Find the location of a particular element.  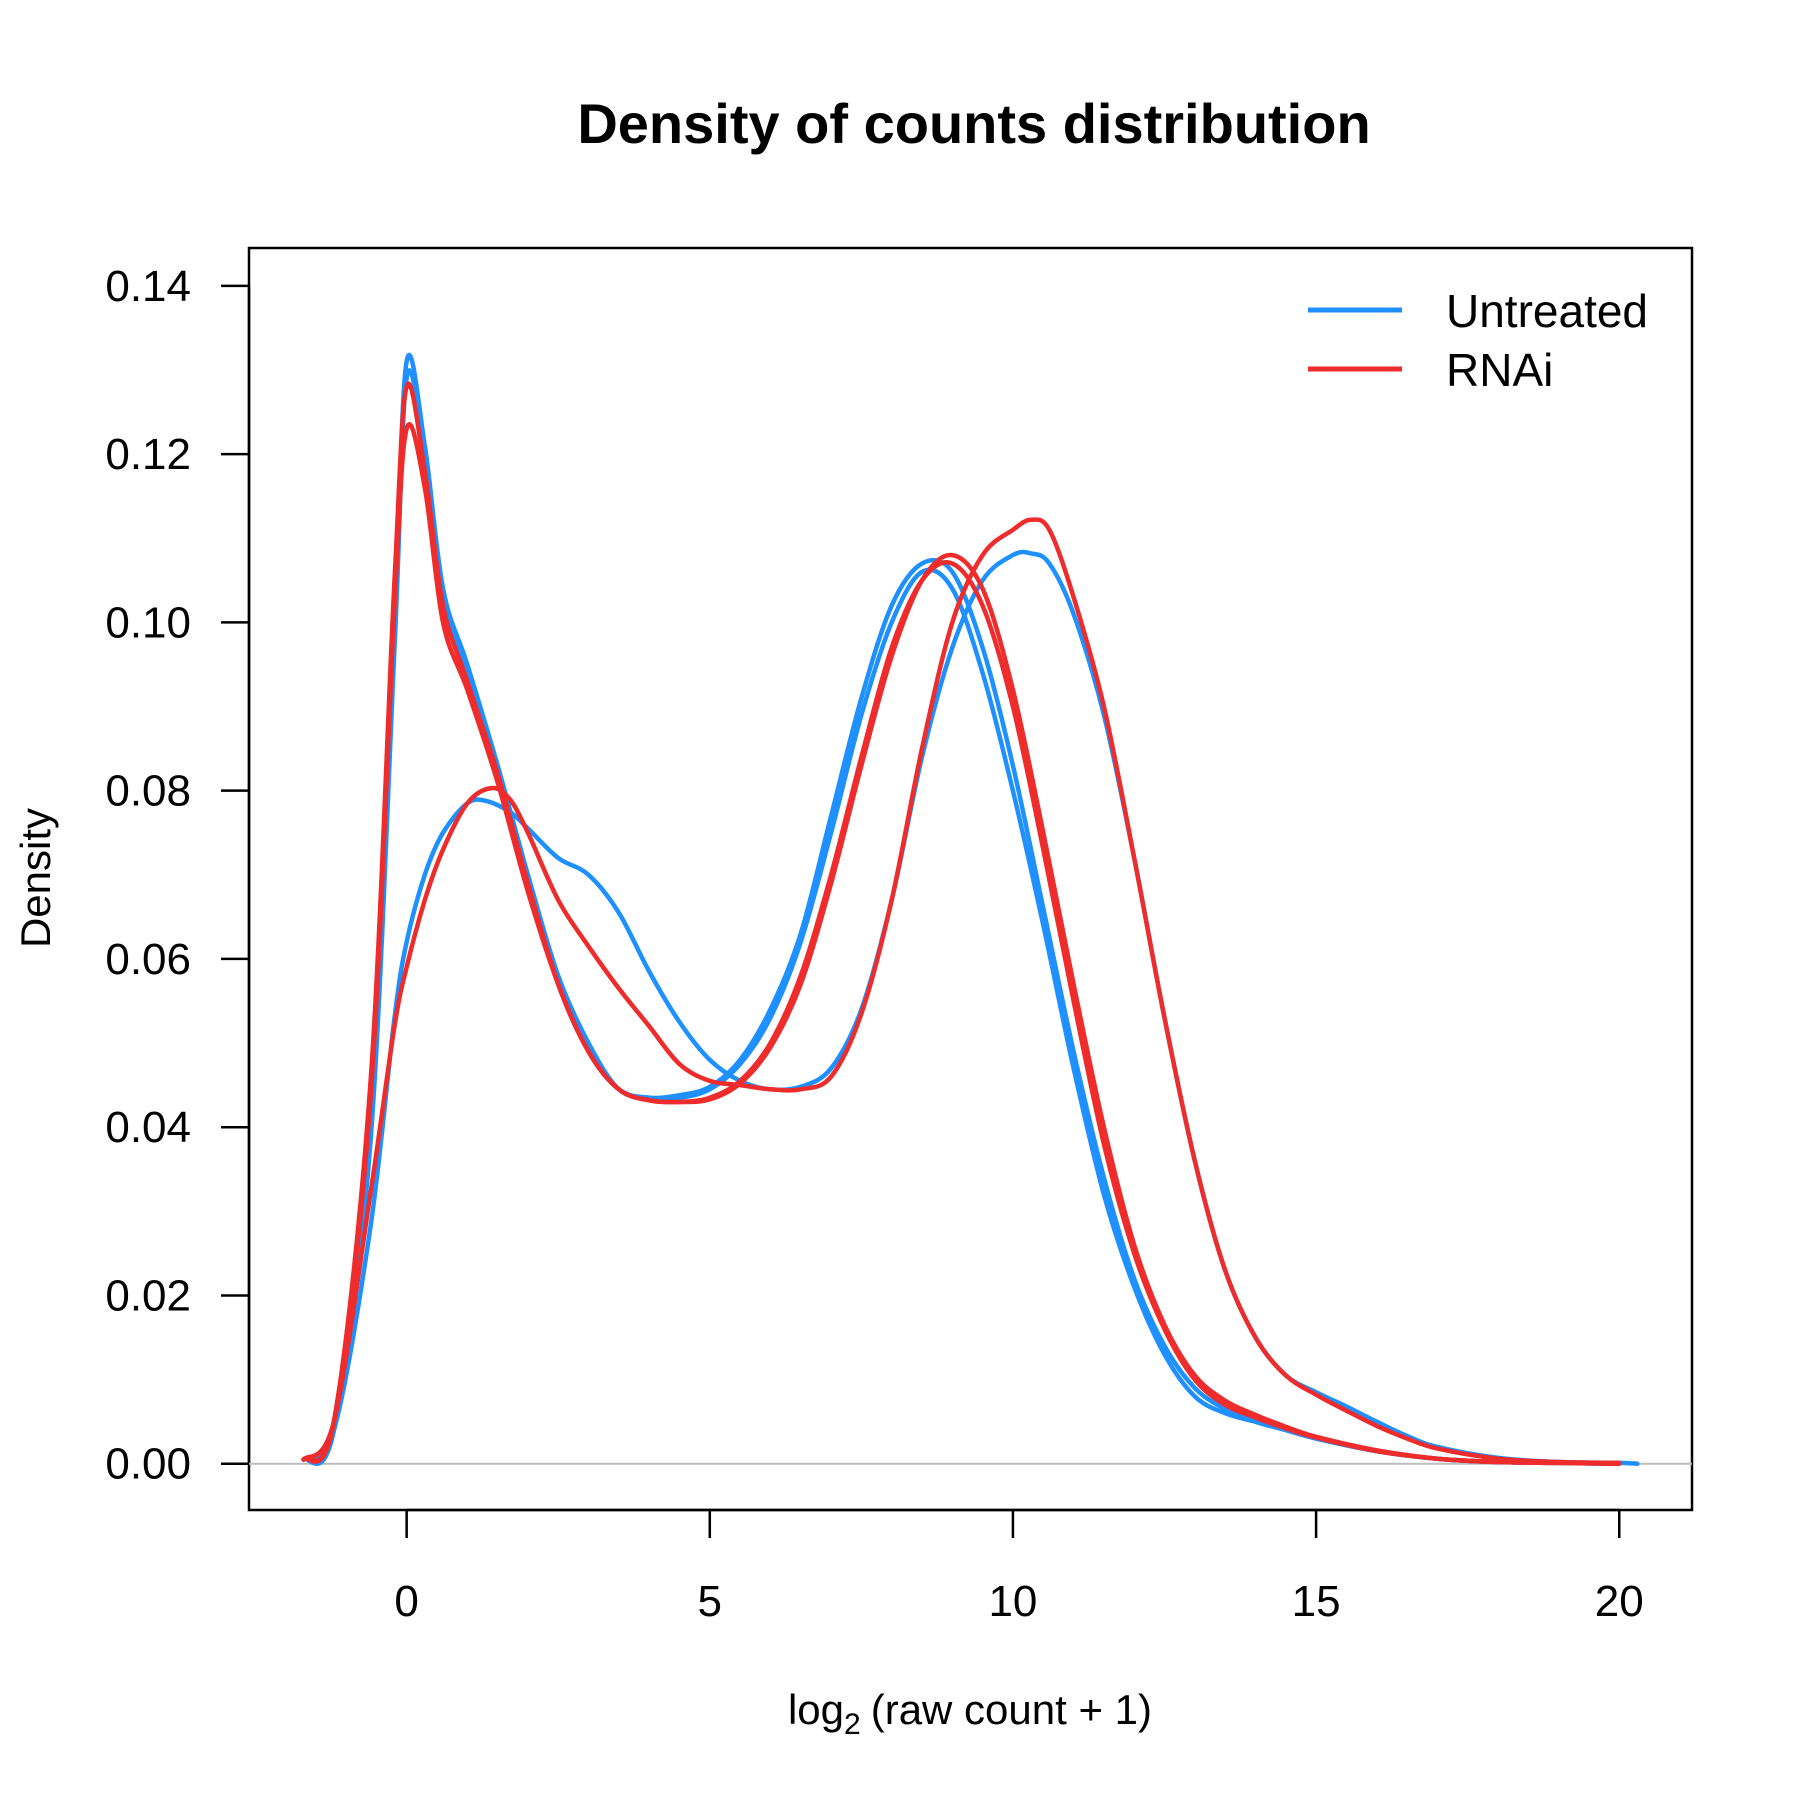

legend-label-rnai: RNAi is located at coordinates (1499, 370).